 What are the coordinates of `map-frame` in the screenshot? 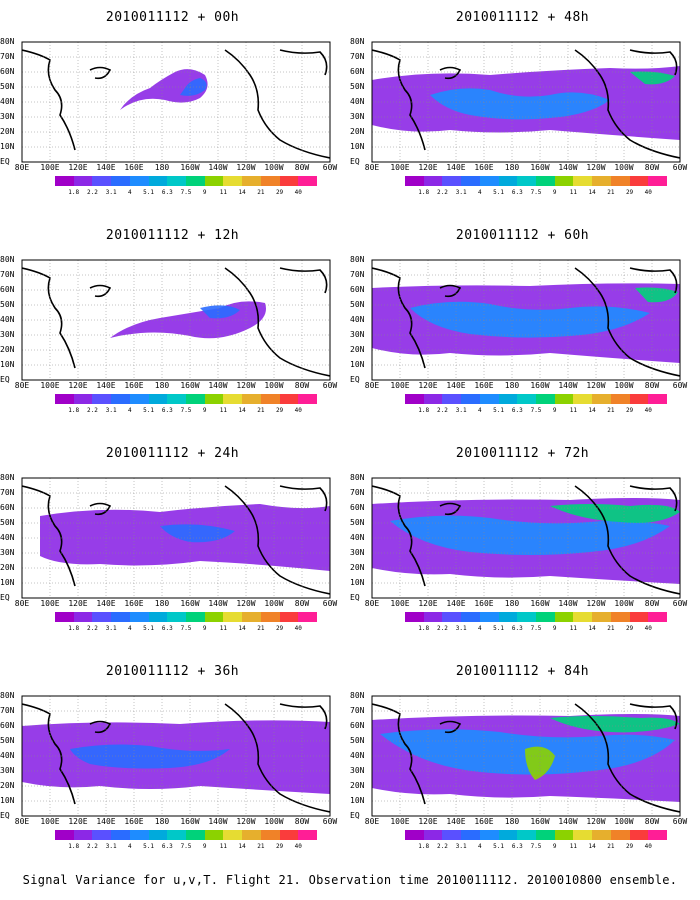 It's located at (526, 320).